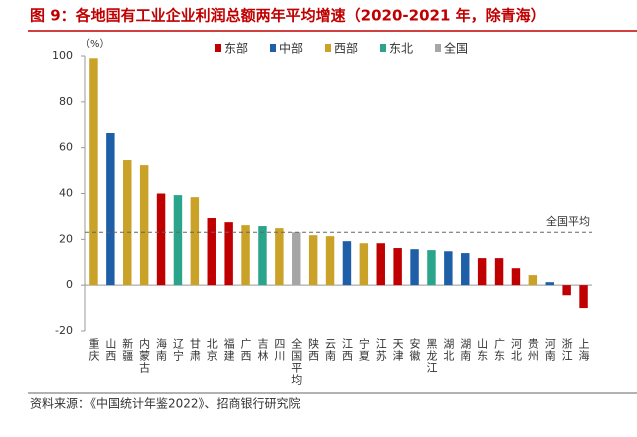  Describe the element at coordinates (95, 44) in the screenshot. I see `y-unit: （%）` at that location.